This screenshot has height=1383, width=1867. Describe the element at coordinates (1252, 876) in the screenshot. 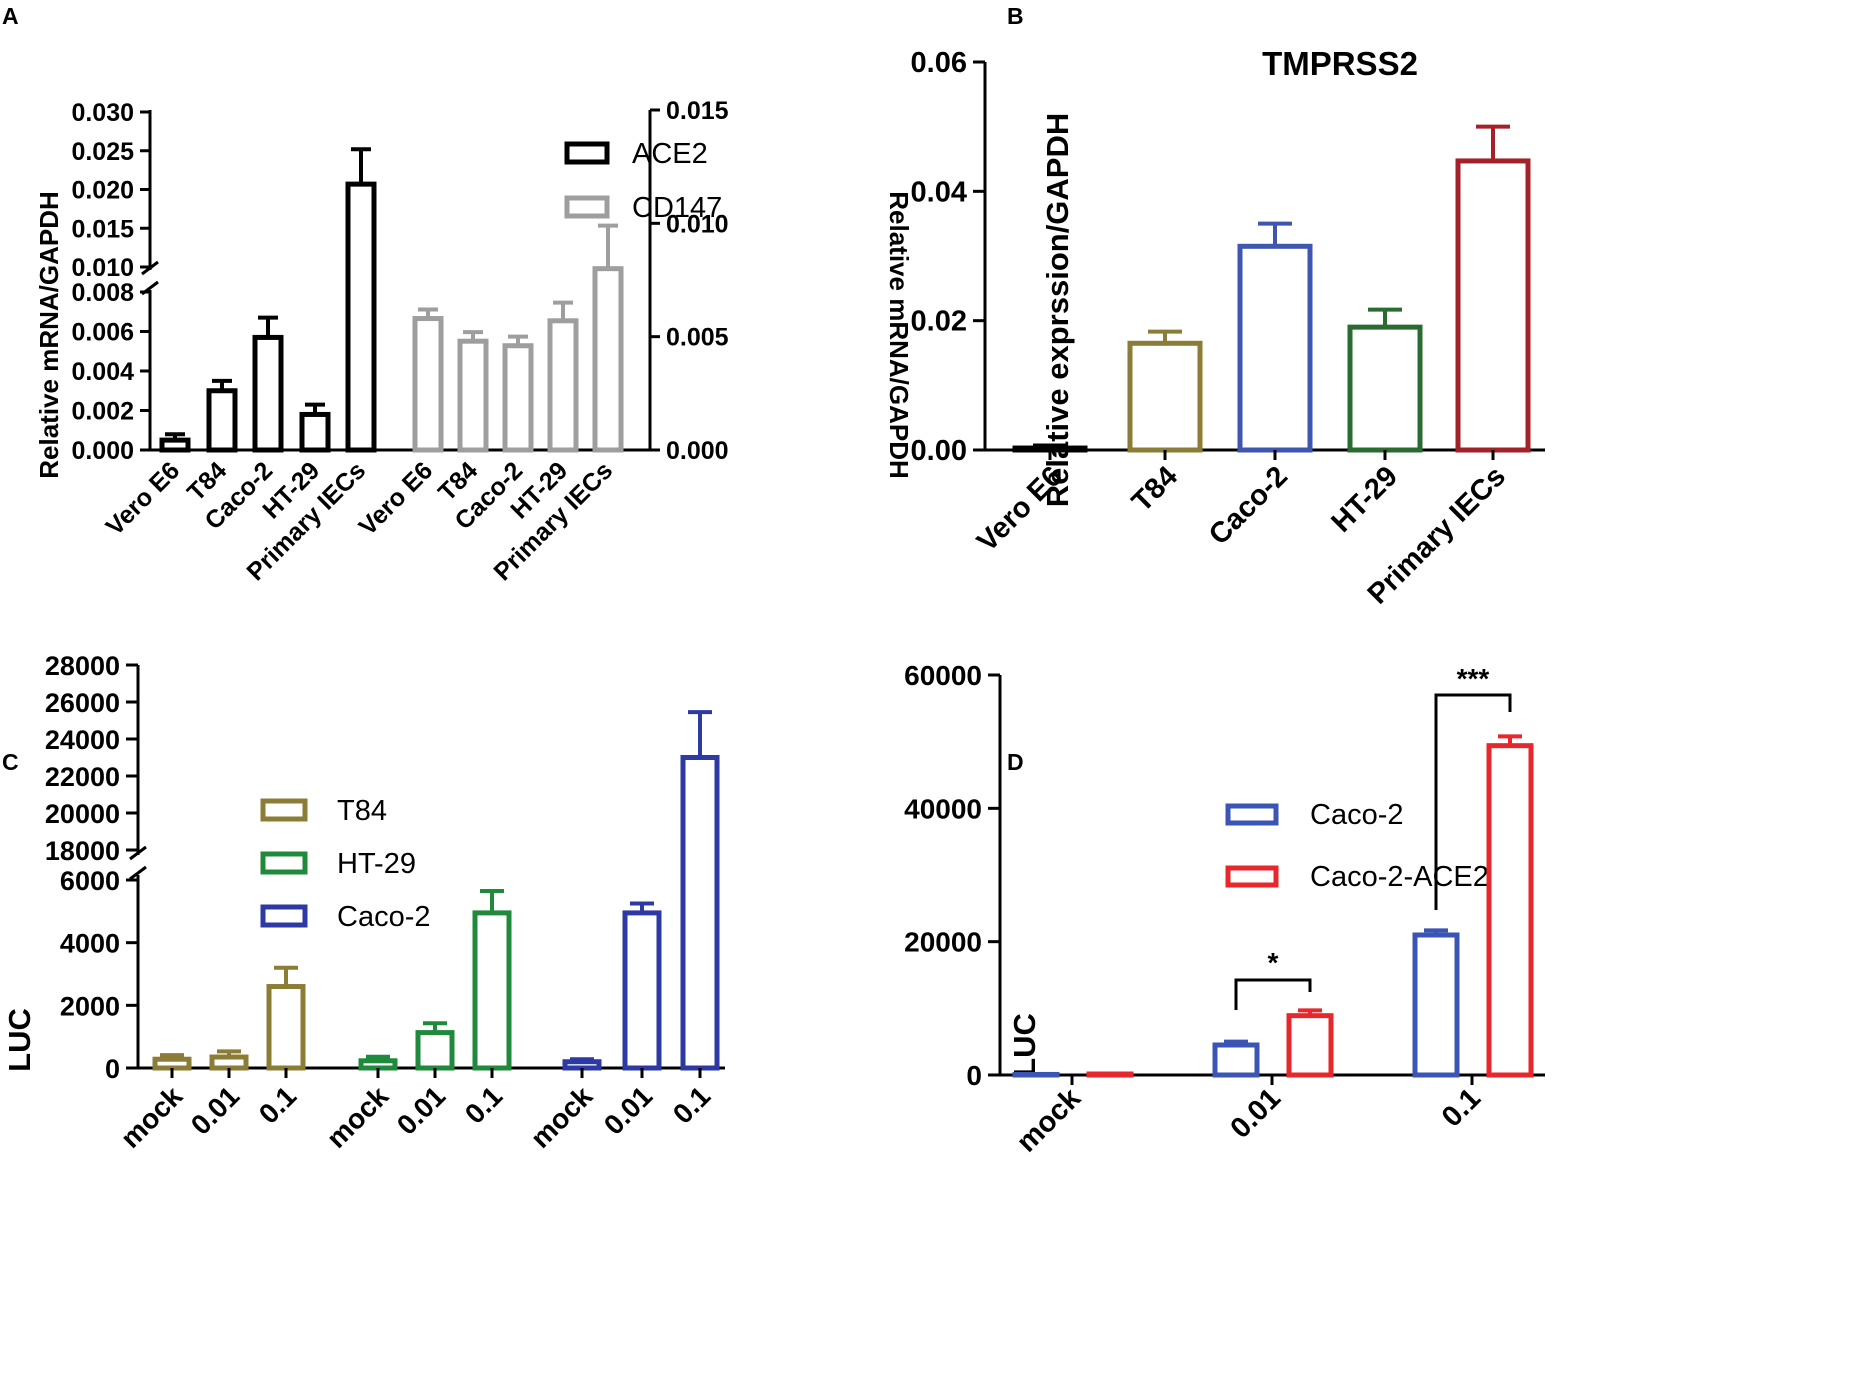

I see `legend-swatch-caco2-ace2` at that location.